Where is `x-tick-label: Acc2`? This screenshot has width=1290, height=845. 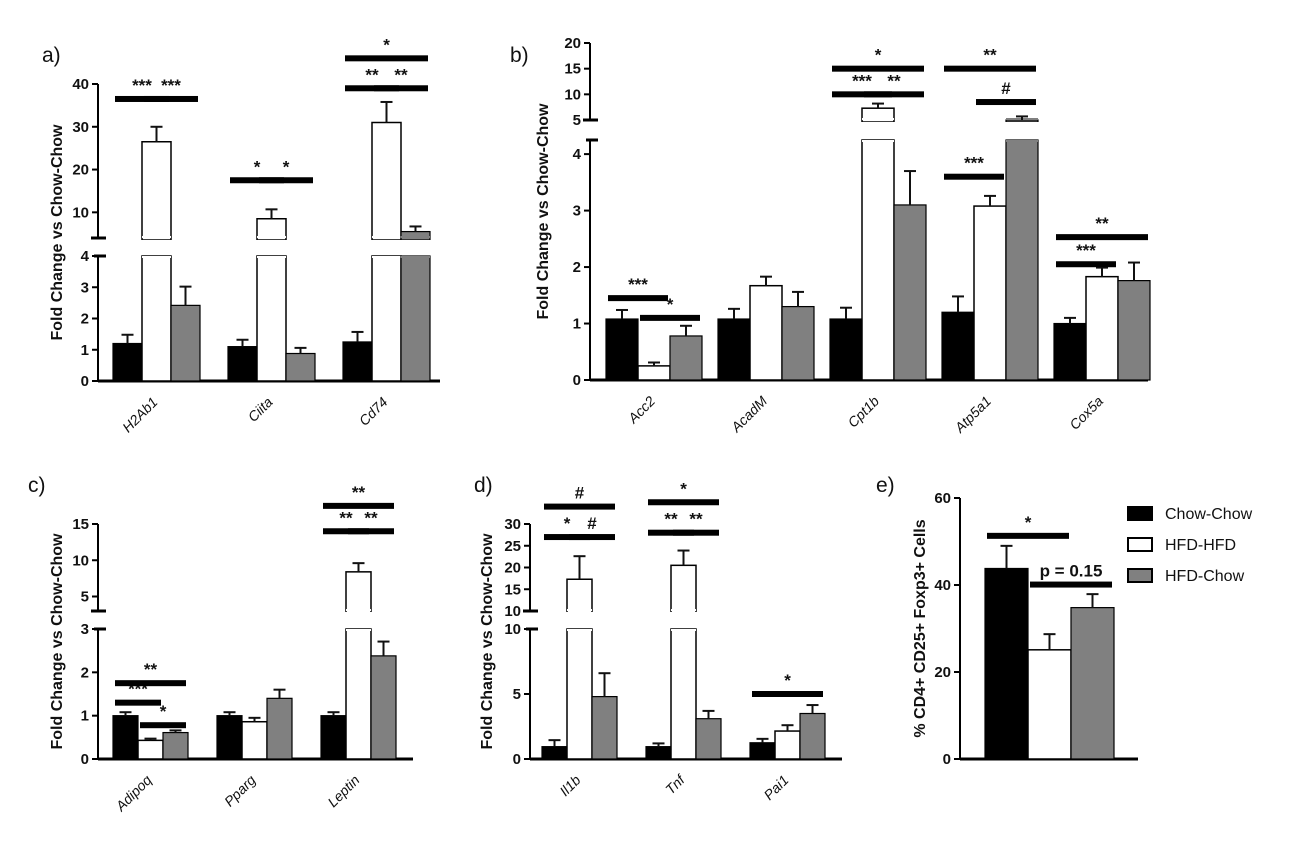
x-tick-label: Acc2 is located at coordinates (641, 410).